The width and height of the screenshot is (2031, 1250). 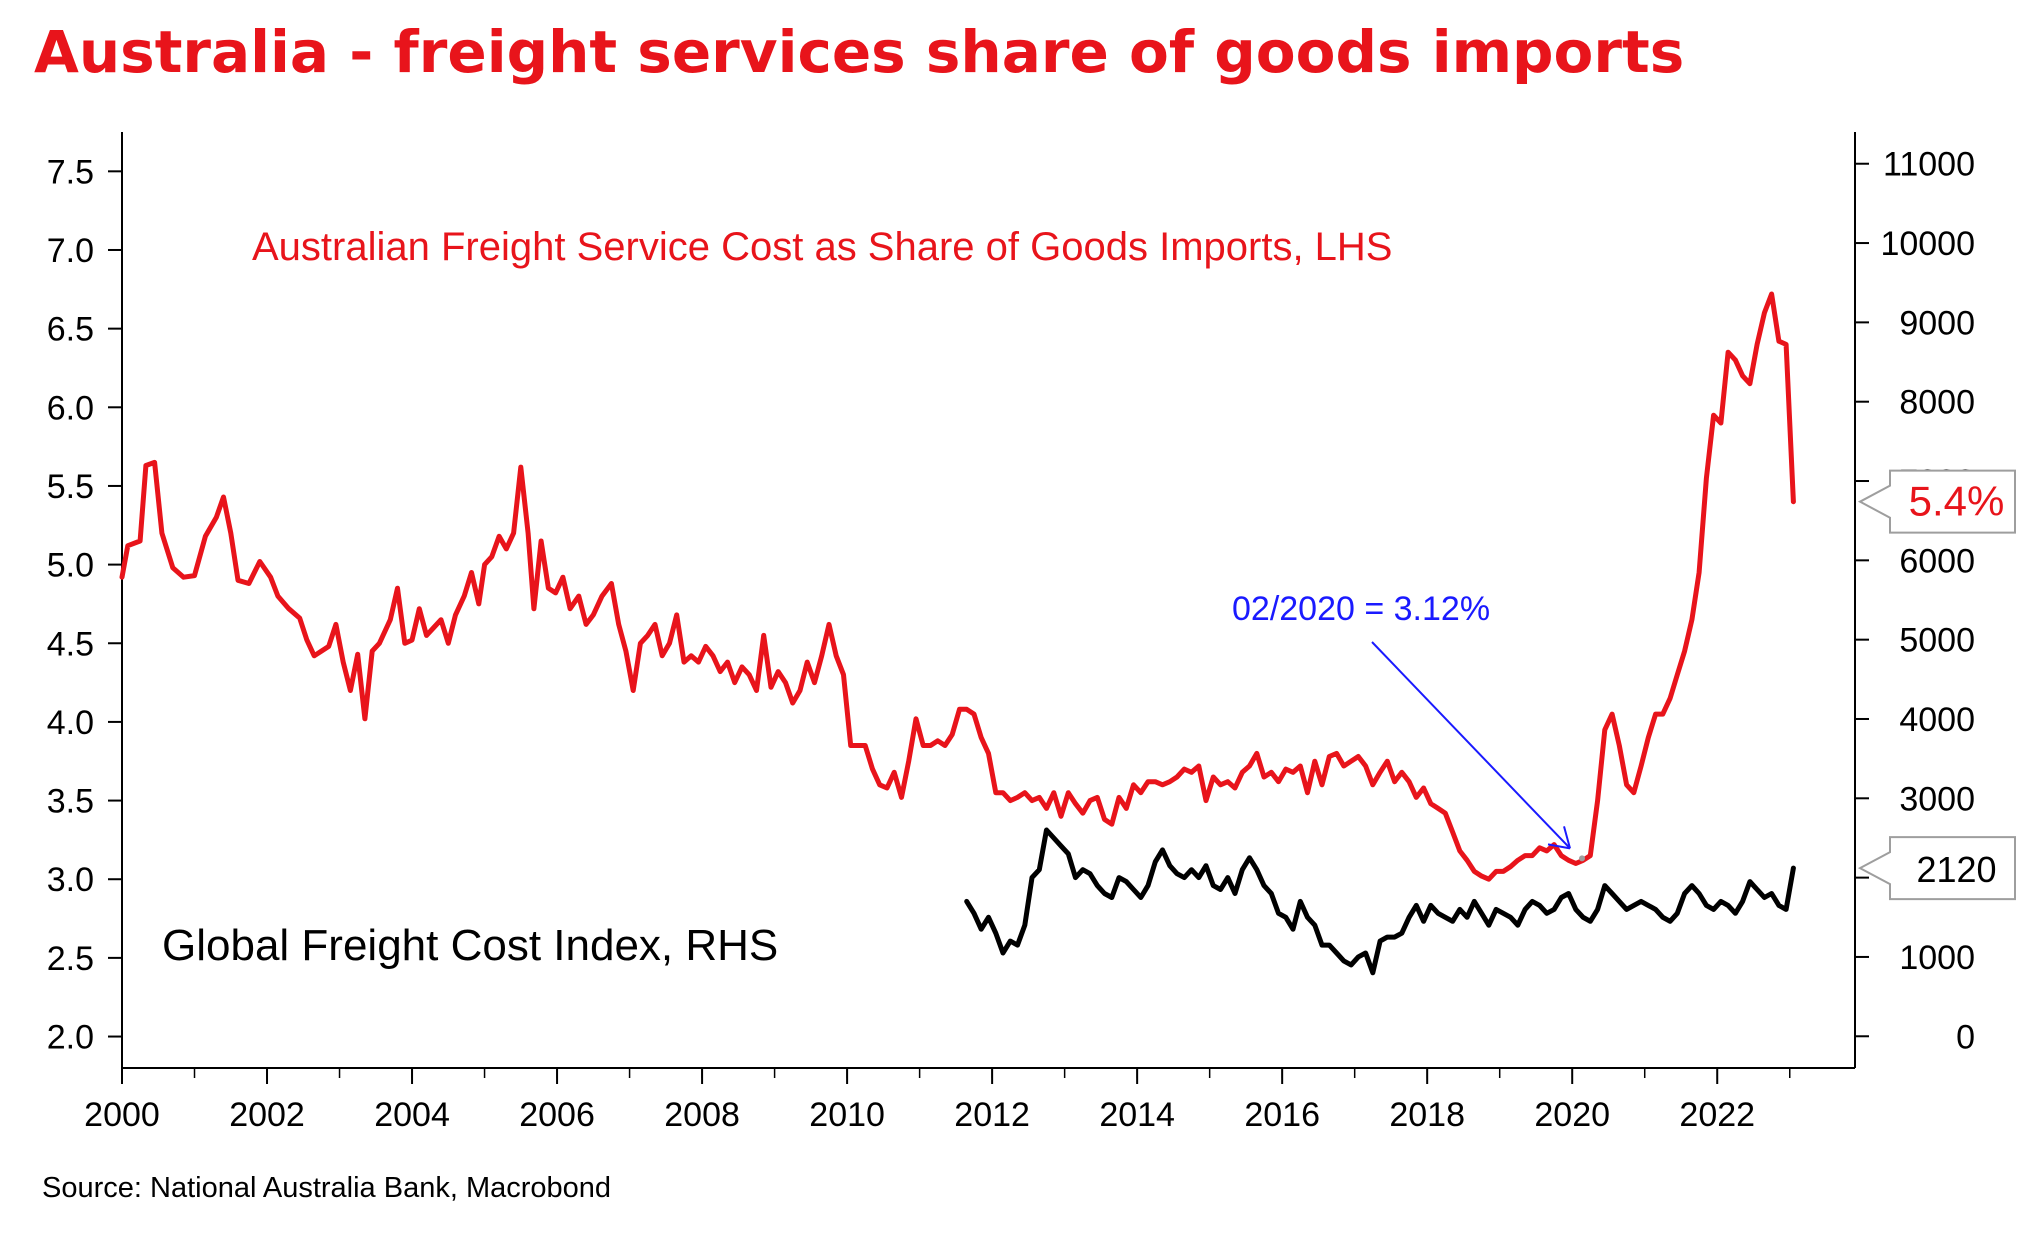 I want to click on y-right-tick-label: 8000, so click(x=1937, y=403).